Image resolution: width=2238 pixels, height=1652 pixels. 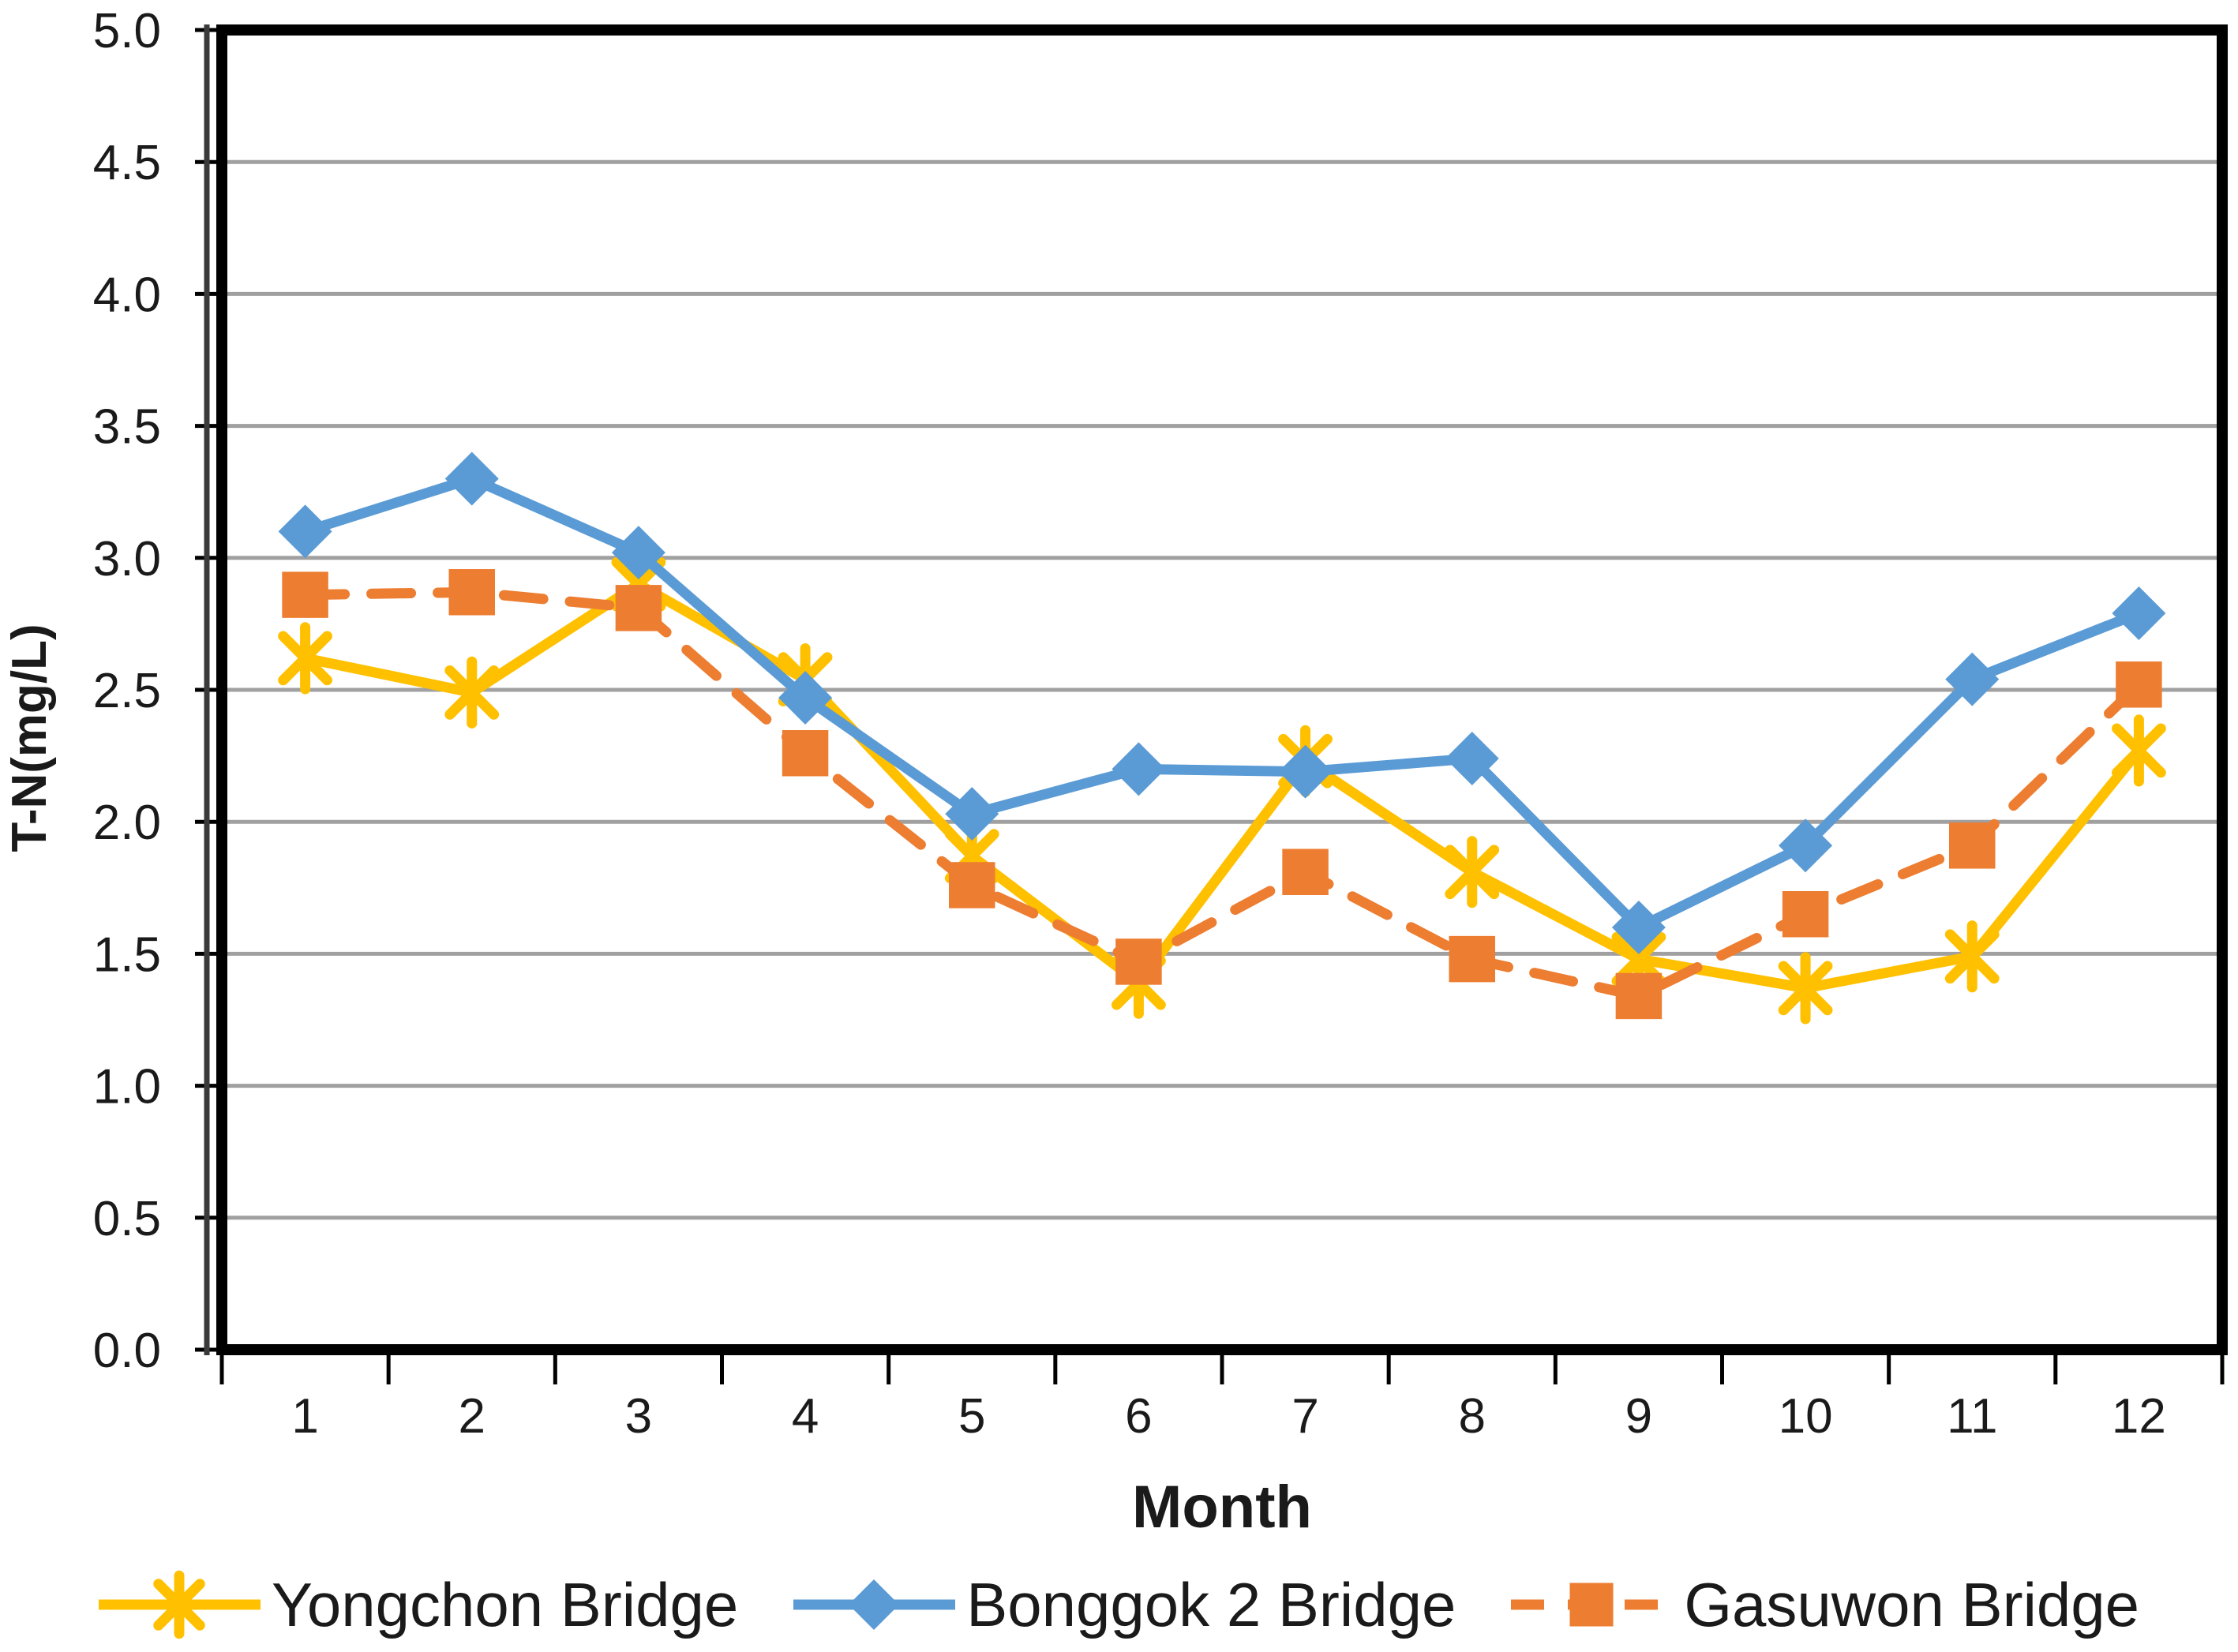 I want to click on y-axis-tick-labels: 0.0 0.5 1.0 1.5 2.0 2.5 3.0 3.5 4.0 4.5 5.0, so click(x=127, y=691).